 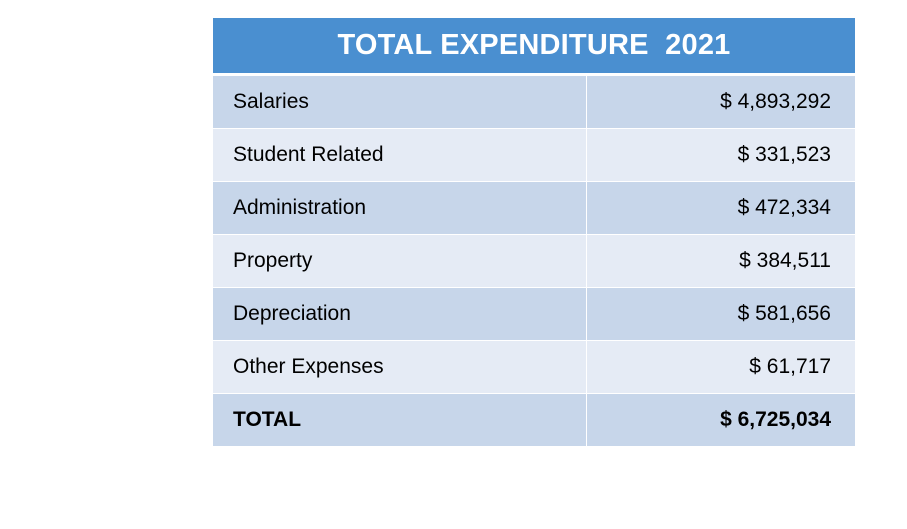 I want to click on total-label: TOTAL, so click(x=400, y=420).